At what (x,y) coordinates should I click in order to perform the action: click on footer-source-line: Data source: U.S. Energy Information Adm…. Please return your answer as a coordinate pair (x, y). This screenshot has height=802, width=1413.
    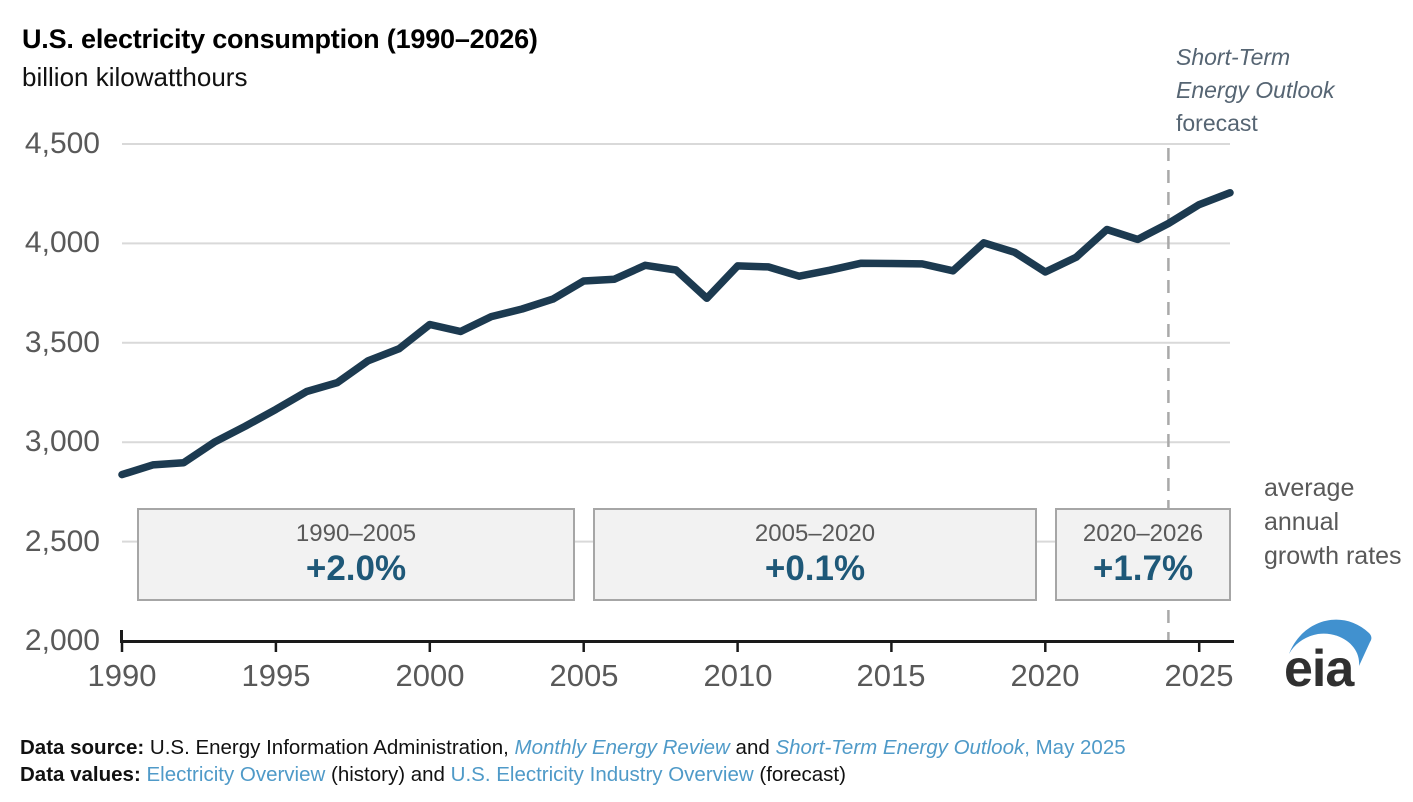
    Looking at the image, I should click on (573, 748).